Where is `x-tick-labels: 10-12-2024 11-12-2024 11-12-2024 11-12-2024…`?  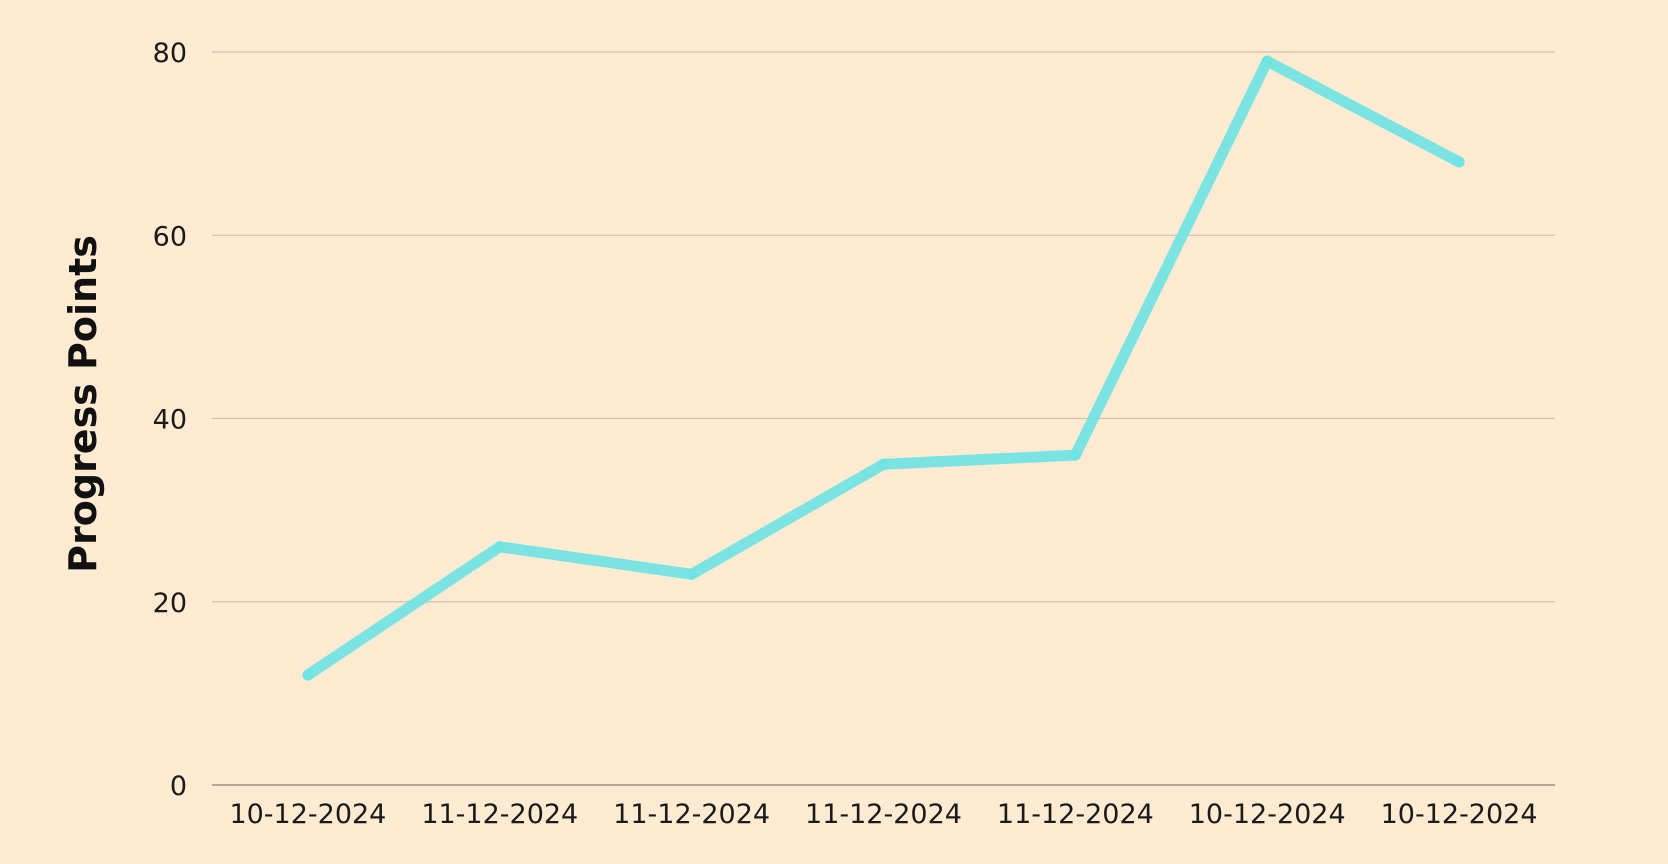
x-tick-labels: 10-12-2024 11-12-2024 11-12-2024 11-12-2024… is located at coordinates (883, 814).